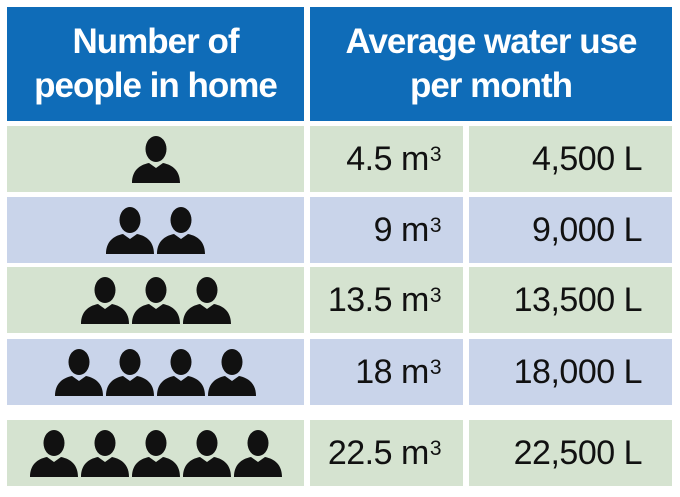 The image size is (680, 497). I want to click on liters-cell: 4,500 L, so click(570, 159).